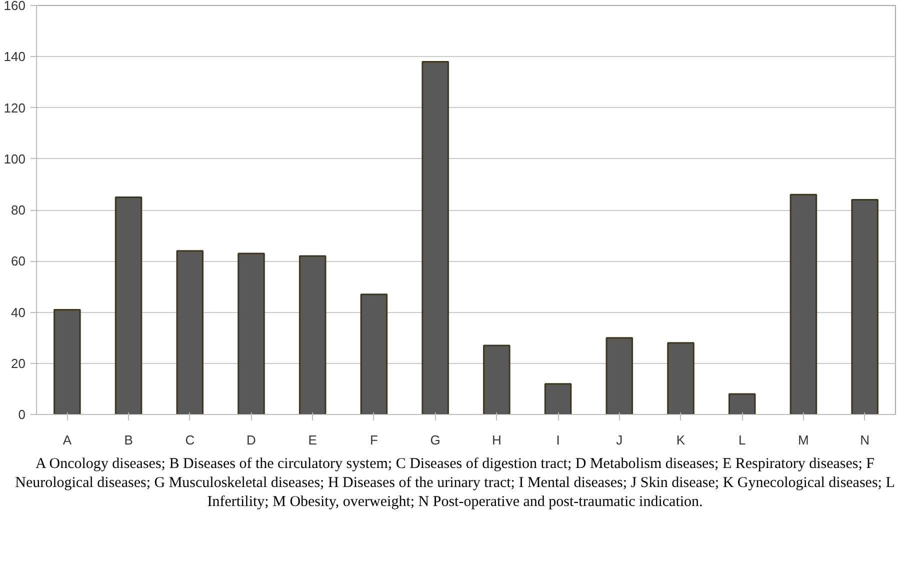  I want to click on y-tick-label: 120, so click(15, 108).